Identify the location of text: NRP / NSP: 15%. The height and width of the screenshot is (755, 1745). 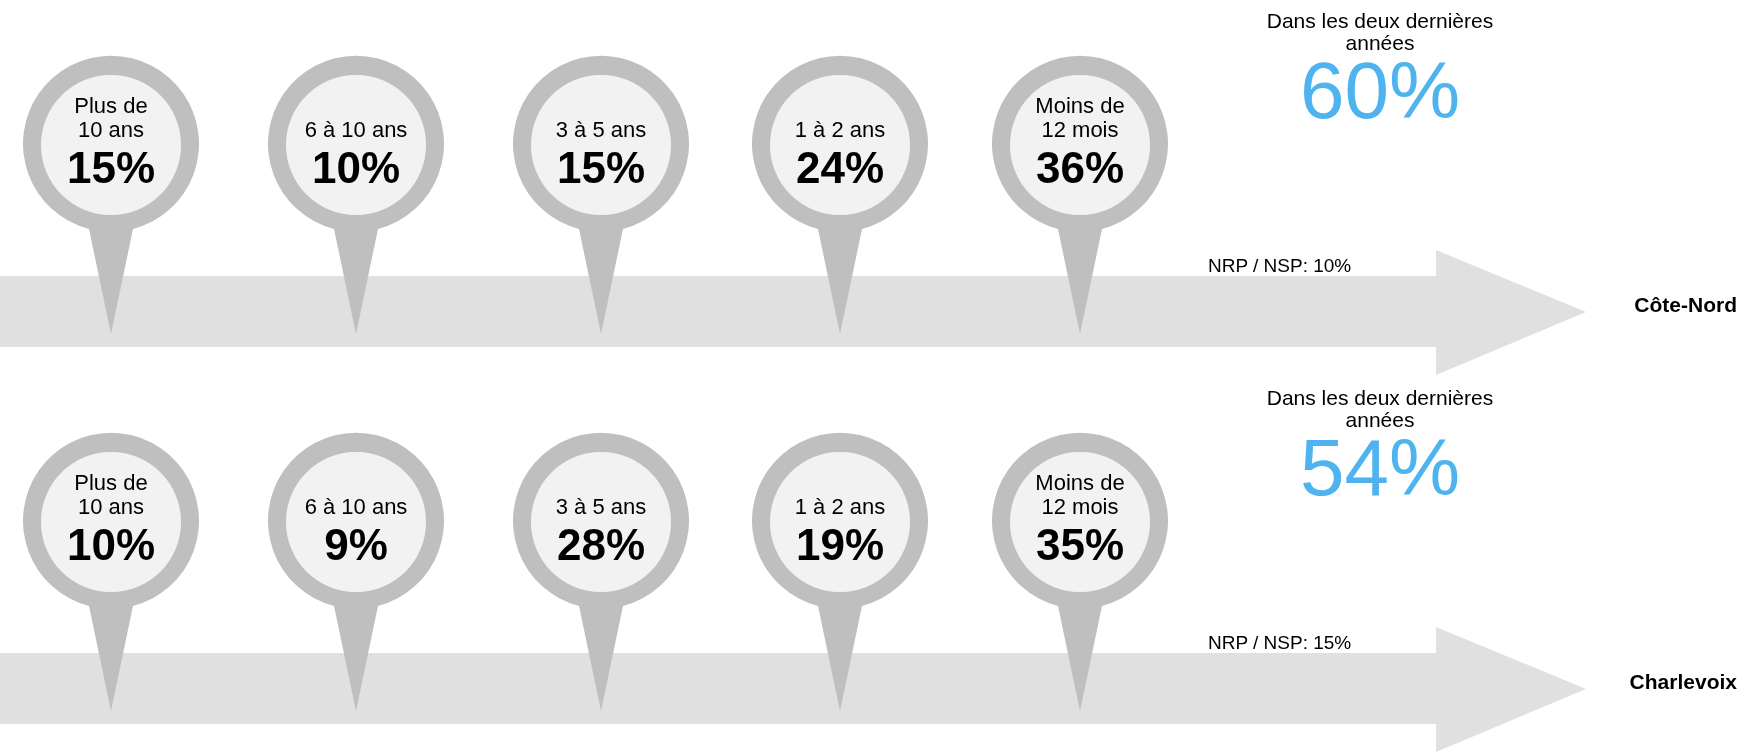
(1280, 642).